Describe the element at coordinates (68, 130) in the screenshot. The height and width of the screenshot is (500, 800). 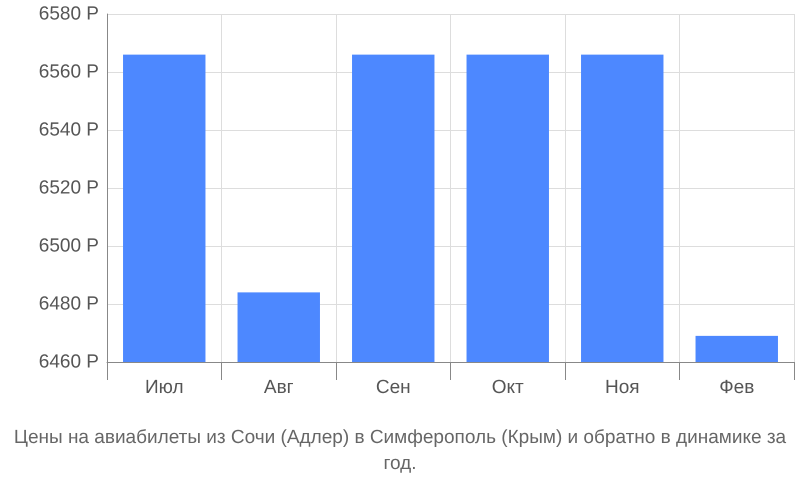
I see `y-tick-label: 6540 Р` at that location.